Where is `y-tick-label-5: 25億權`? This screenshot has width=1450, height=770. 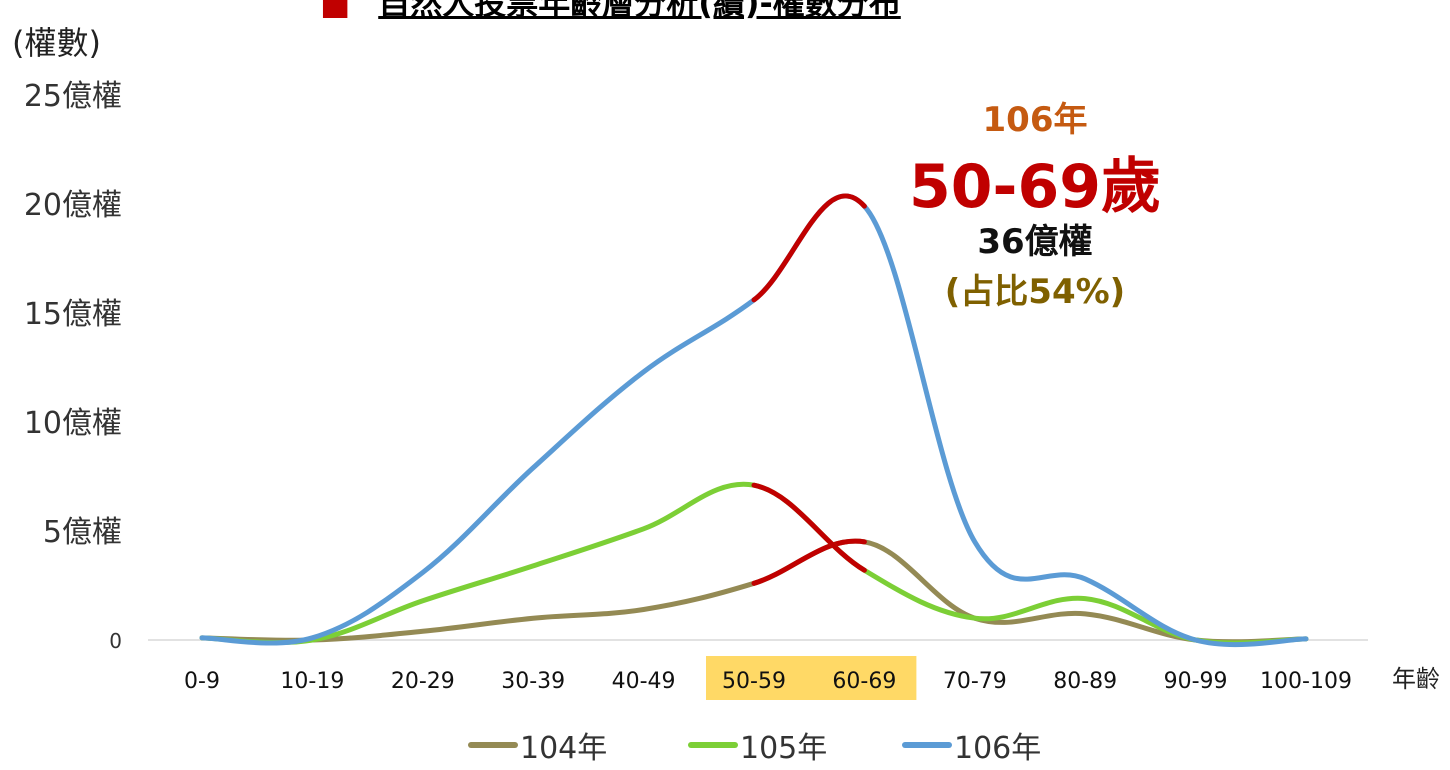 y-tick-label-5: 25億權 is located at coordinates (73, 96).